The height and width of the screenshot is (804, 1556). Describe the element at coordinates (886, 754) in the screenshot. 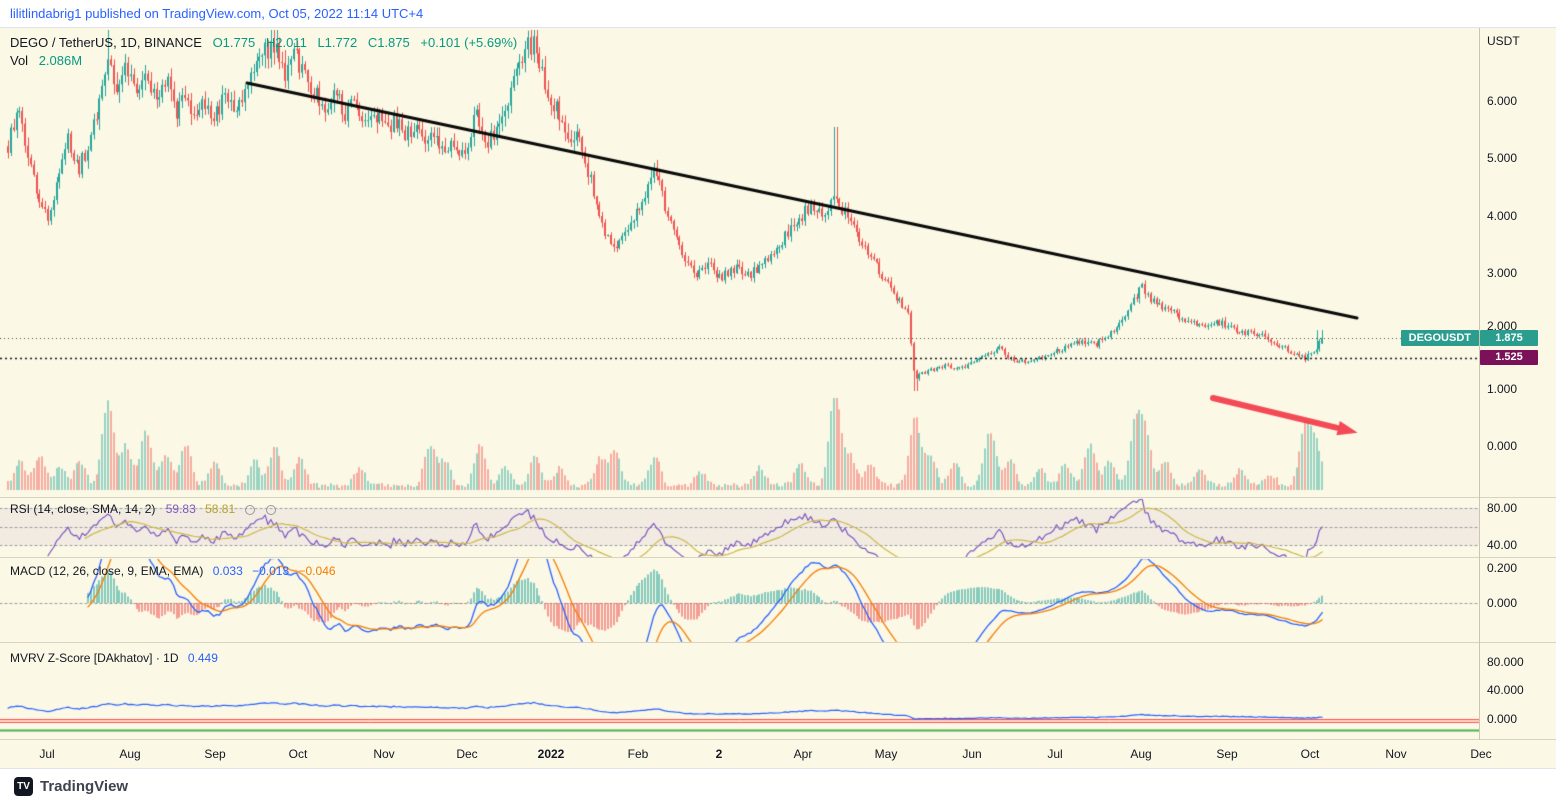

I see `time-axis-label: May` at that location.